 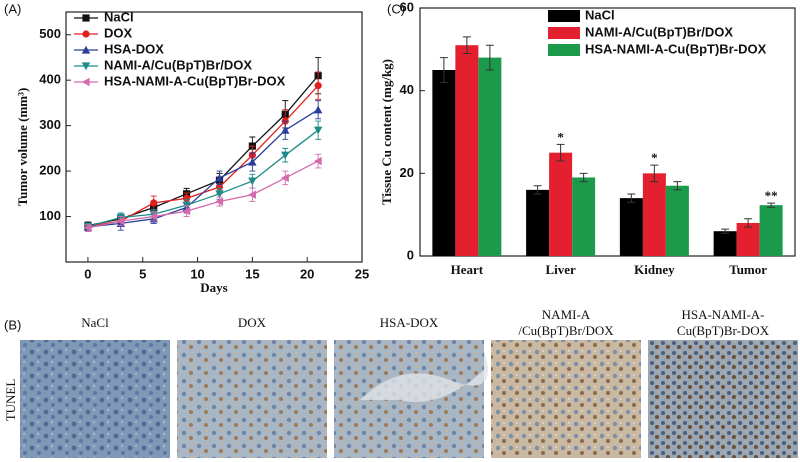 I want to click on x-tick-label: 0, so click(x=87, y=273).